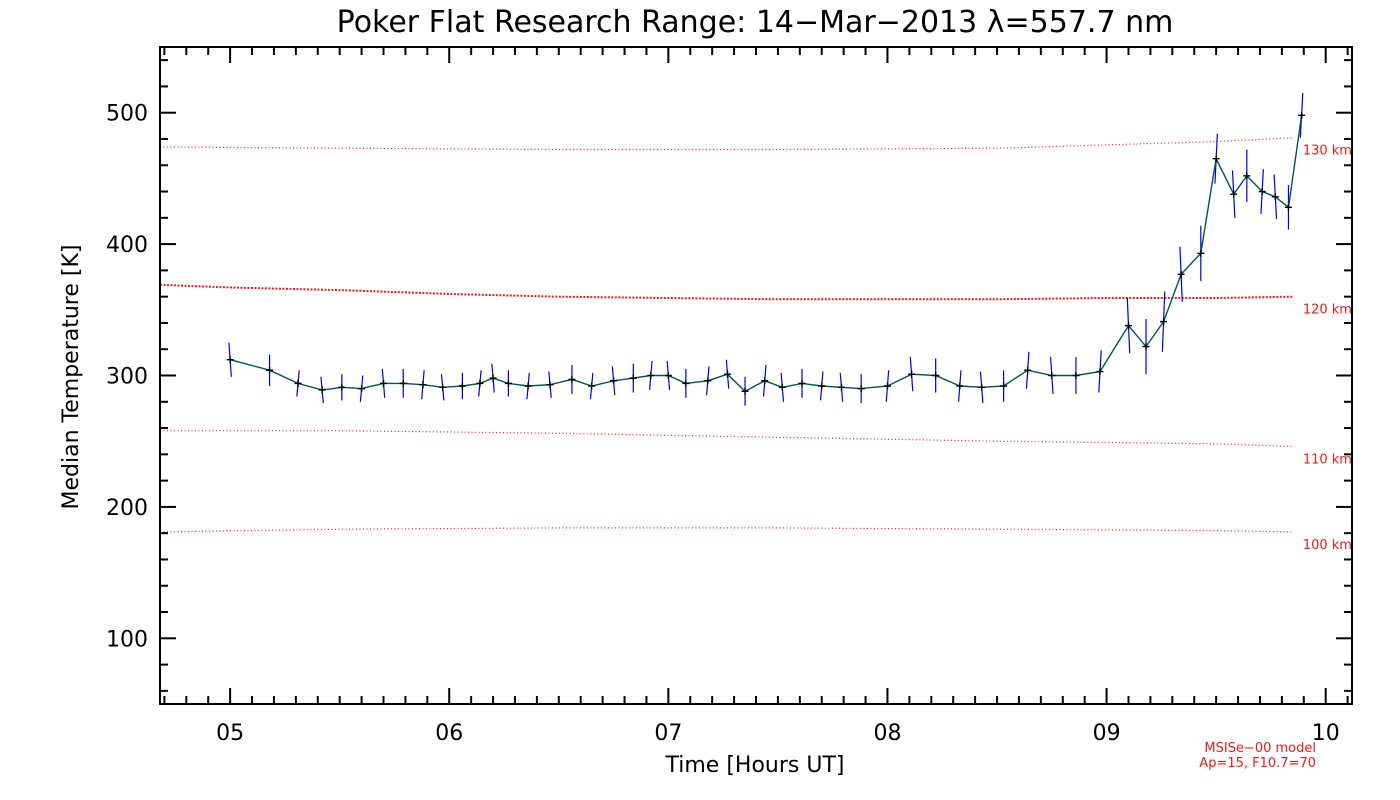  Describe the element at coordinates (127, 245) in the screenshot. I see `y-tick-label: 400` at that location.